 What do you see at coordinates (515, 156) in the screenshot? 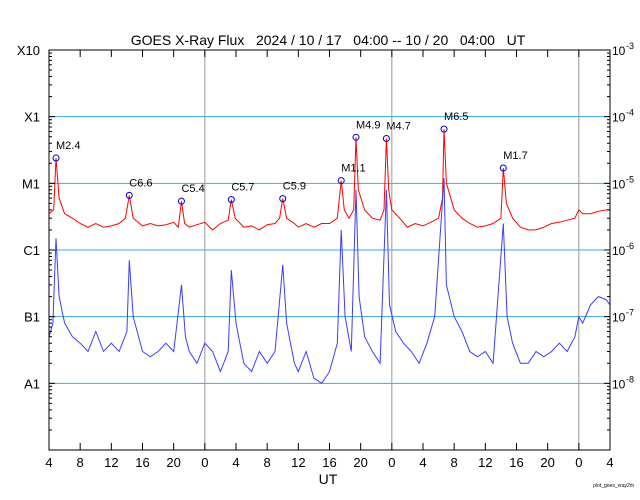
I see `flare-label: M1.7` at bounding box center [515, 156].